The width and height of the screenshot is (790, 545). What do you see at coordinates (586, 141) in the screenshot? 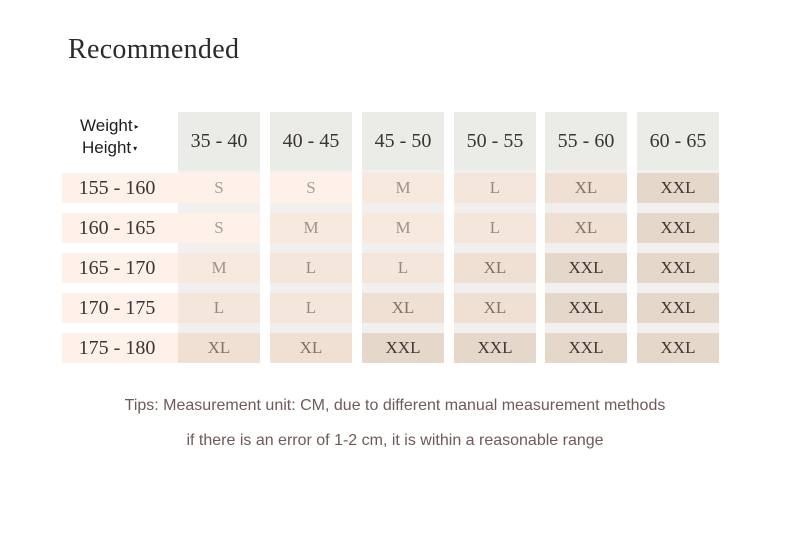
I see `weight-column-header: 55 - 60` at bounding box center [586, 141].